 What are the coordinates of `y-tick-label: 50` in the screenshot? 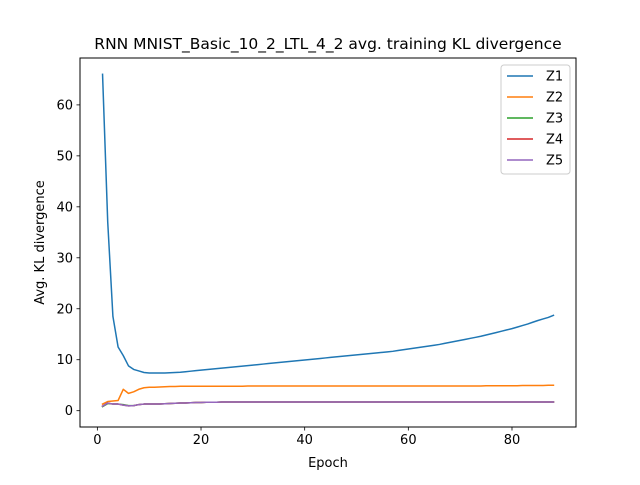 It's located at (64, 156).